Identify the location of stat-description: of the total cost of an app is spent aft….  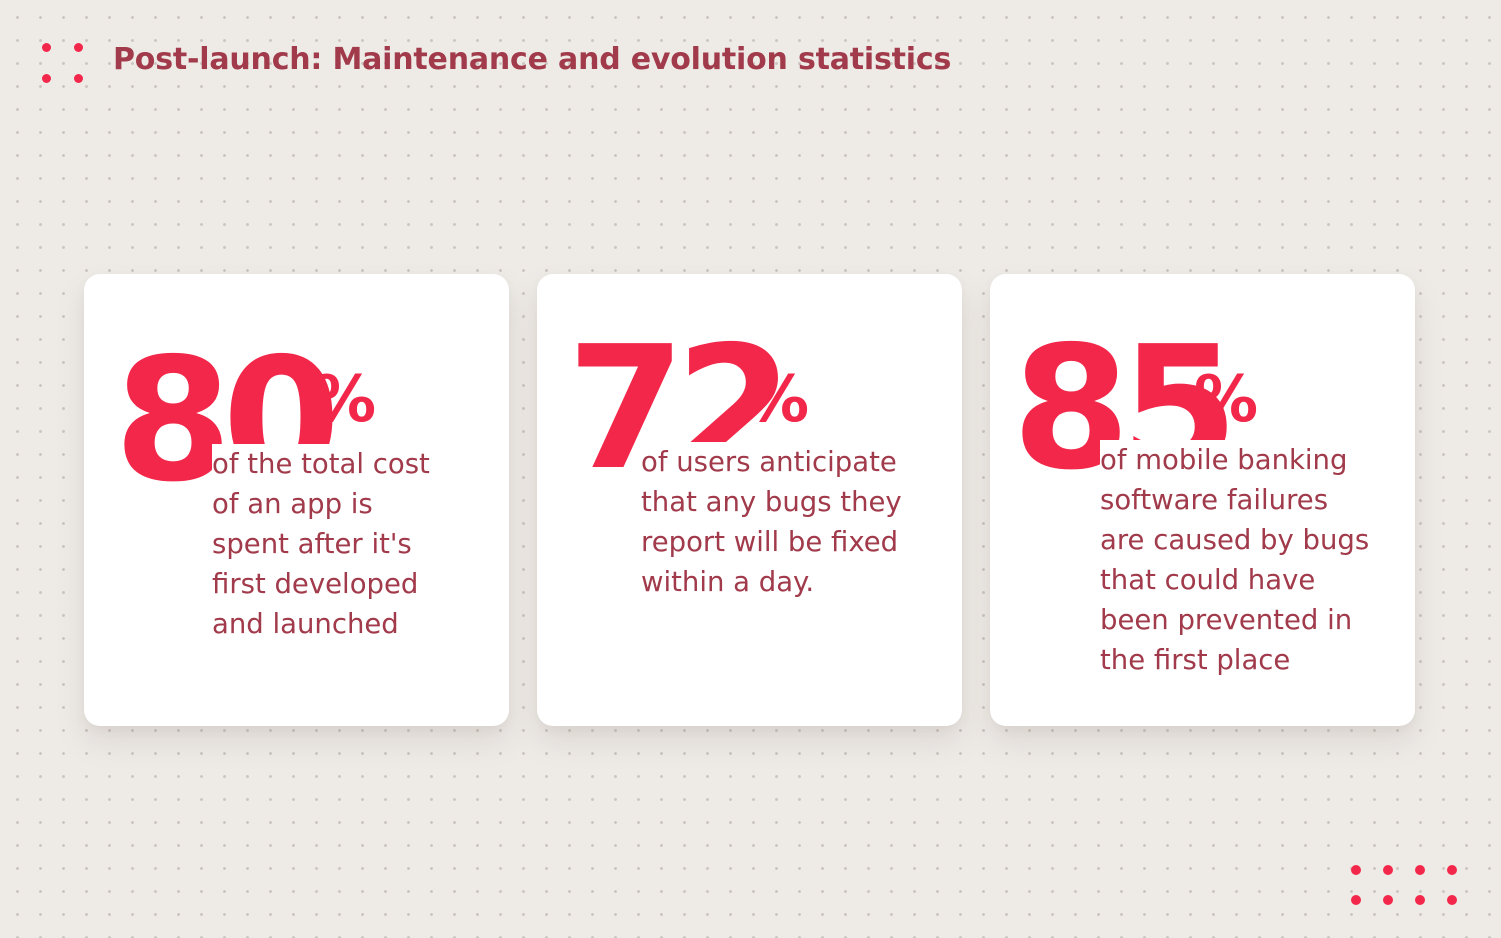
(323, 544).